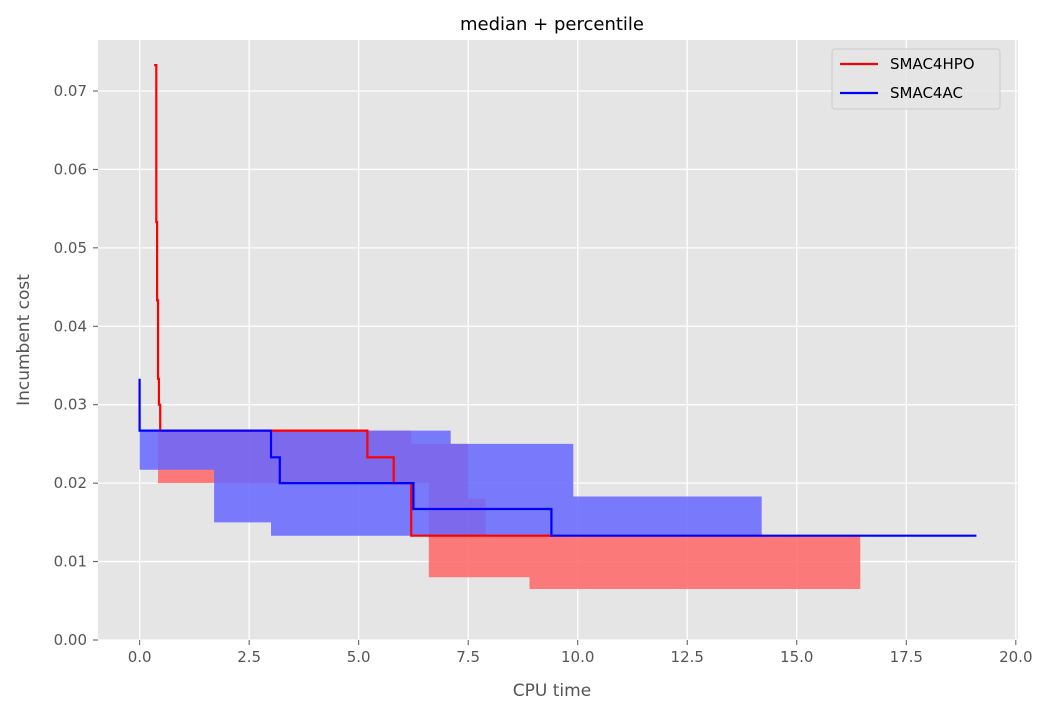  Describe the element at coordinates (70, 483) in the screenshot. I see `y-tick-label: 0.02` at that location.